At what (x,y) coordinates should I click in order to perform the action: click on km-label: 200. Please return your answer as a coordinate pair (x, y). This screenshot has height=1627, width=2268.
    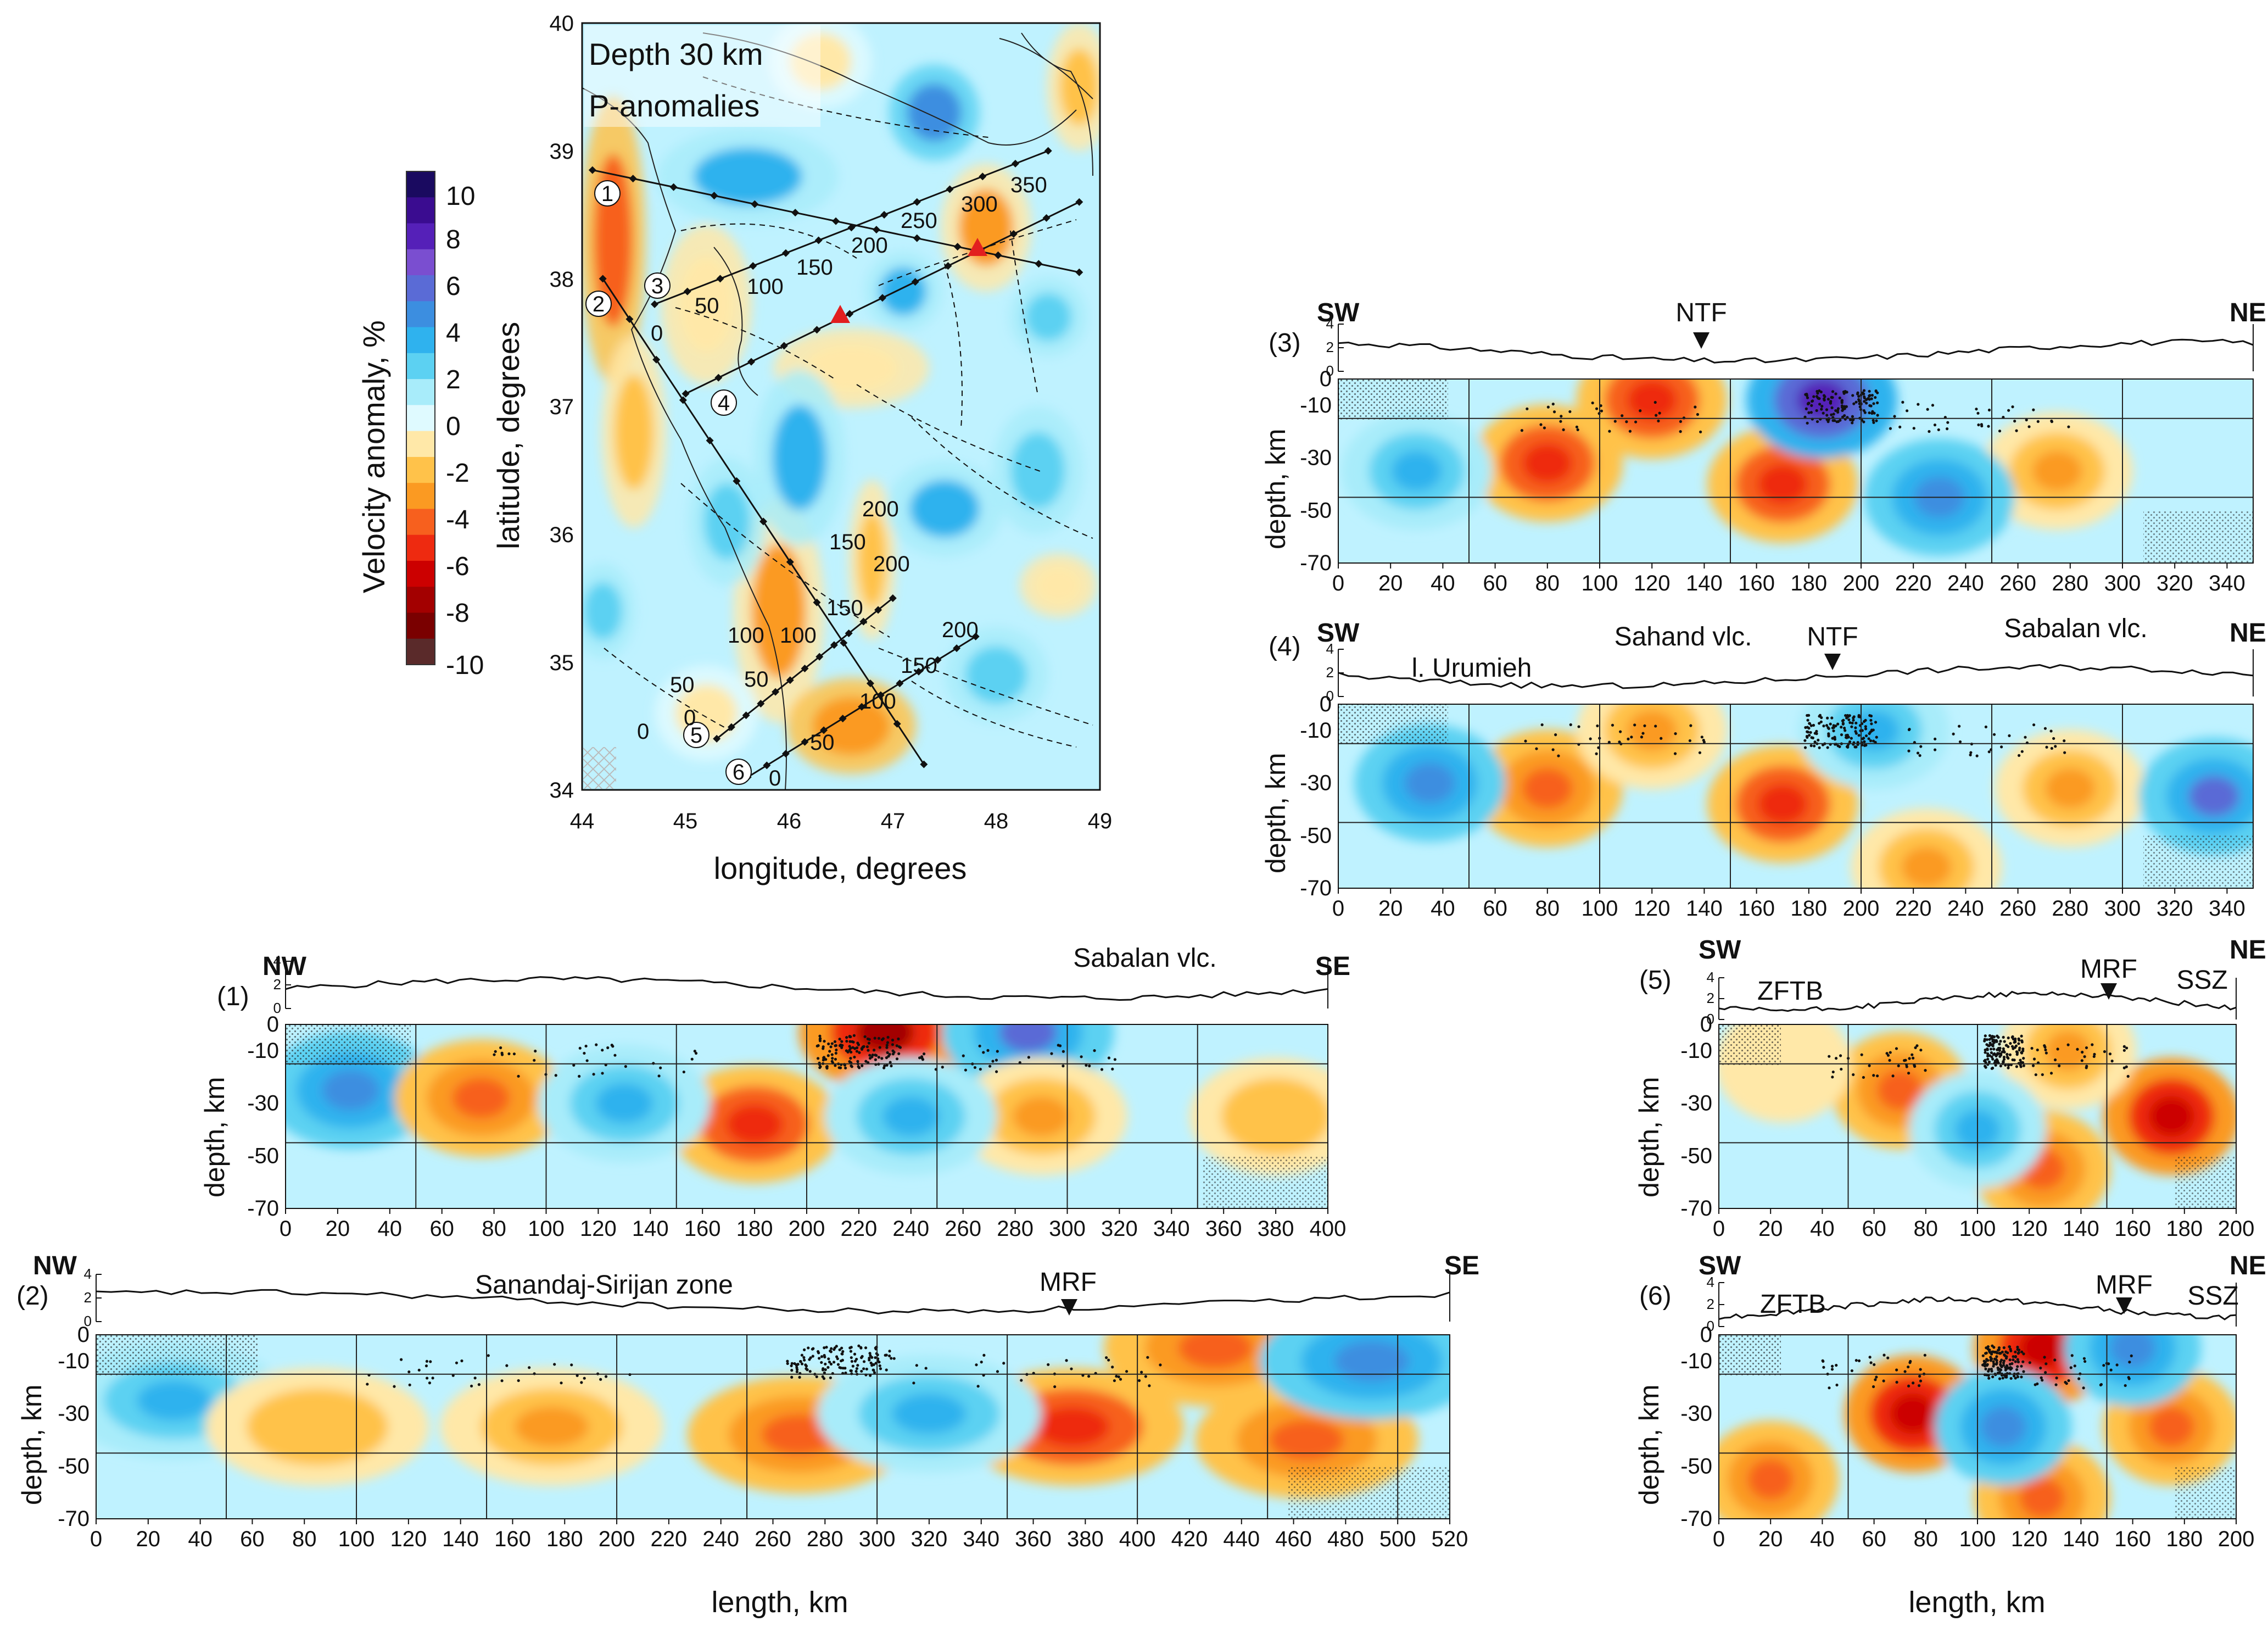
    Looking at the image, I should click on (891, 564).